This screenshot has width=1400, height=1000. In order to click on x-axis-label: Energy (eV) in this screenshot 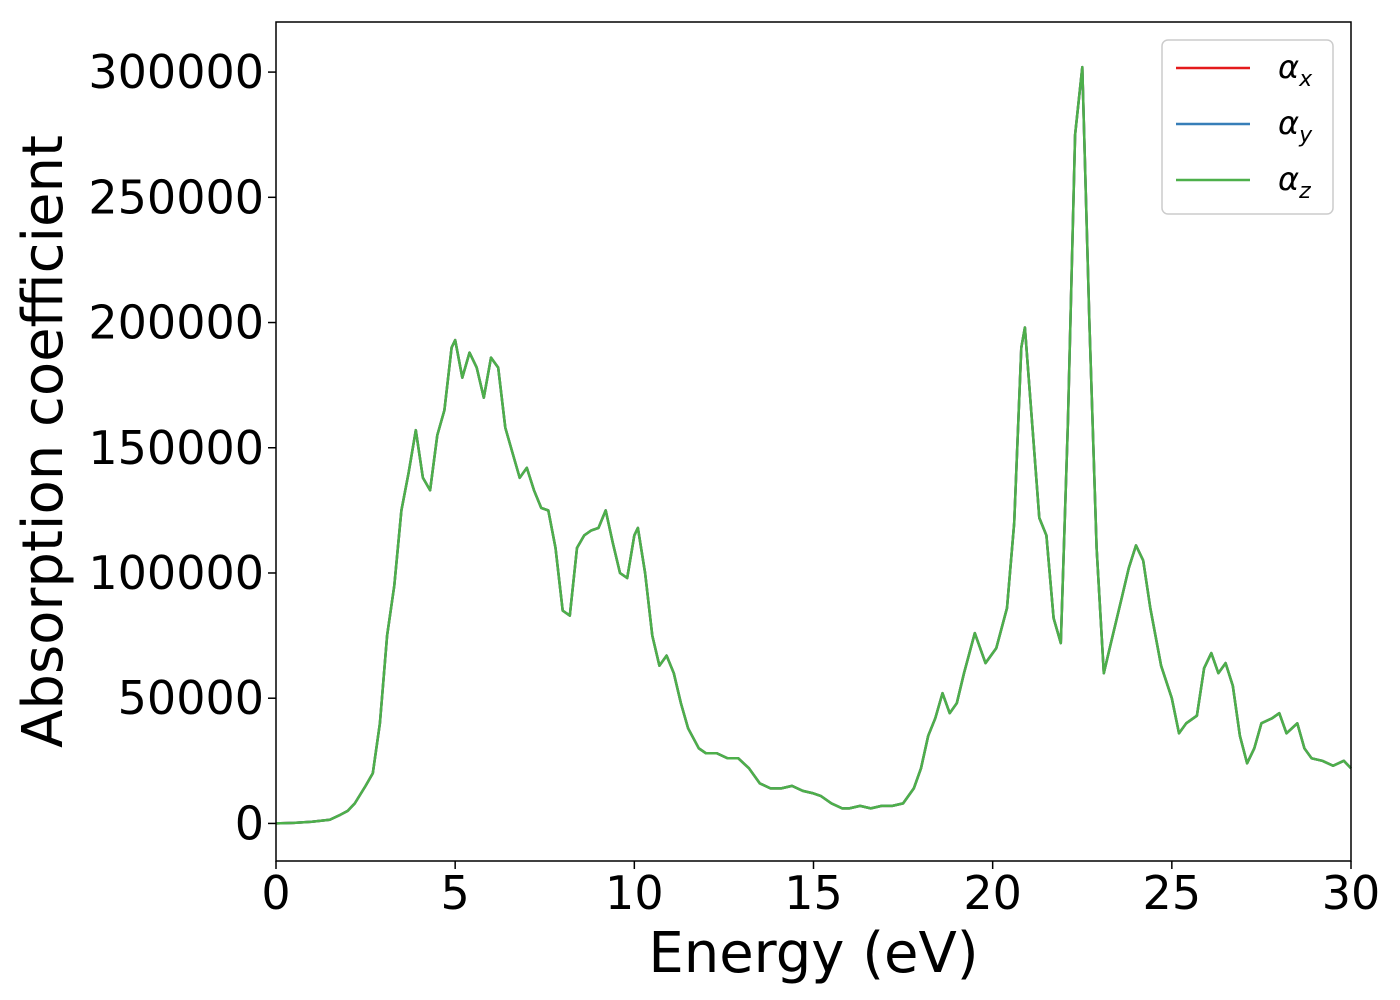, I will do `click(813, 953)`.